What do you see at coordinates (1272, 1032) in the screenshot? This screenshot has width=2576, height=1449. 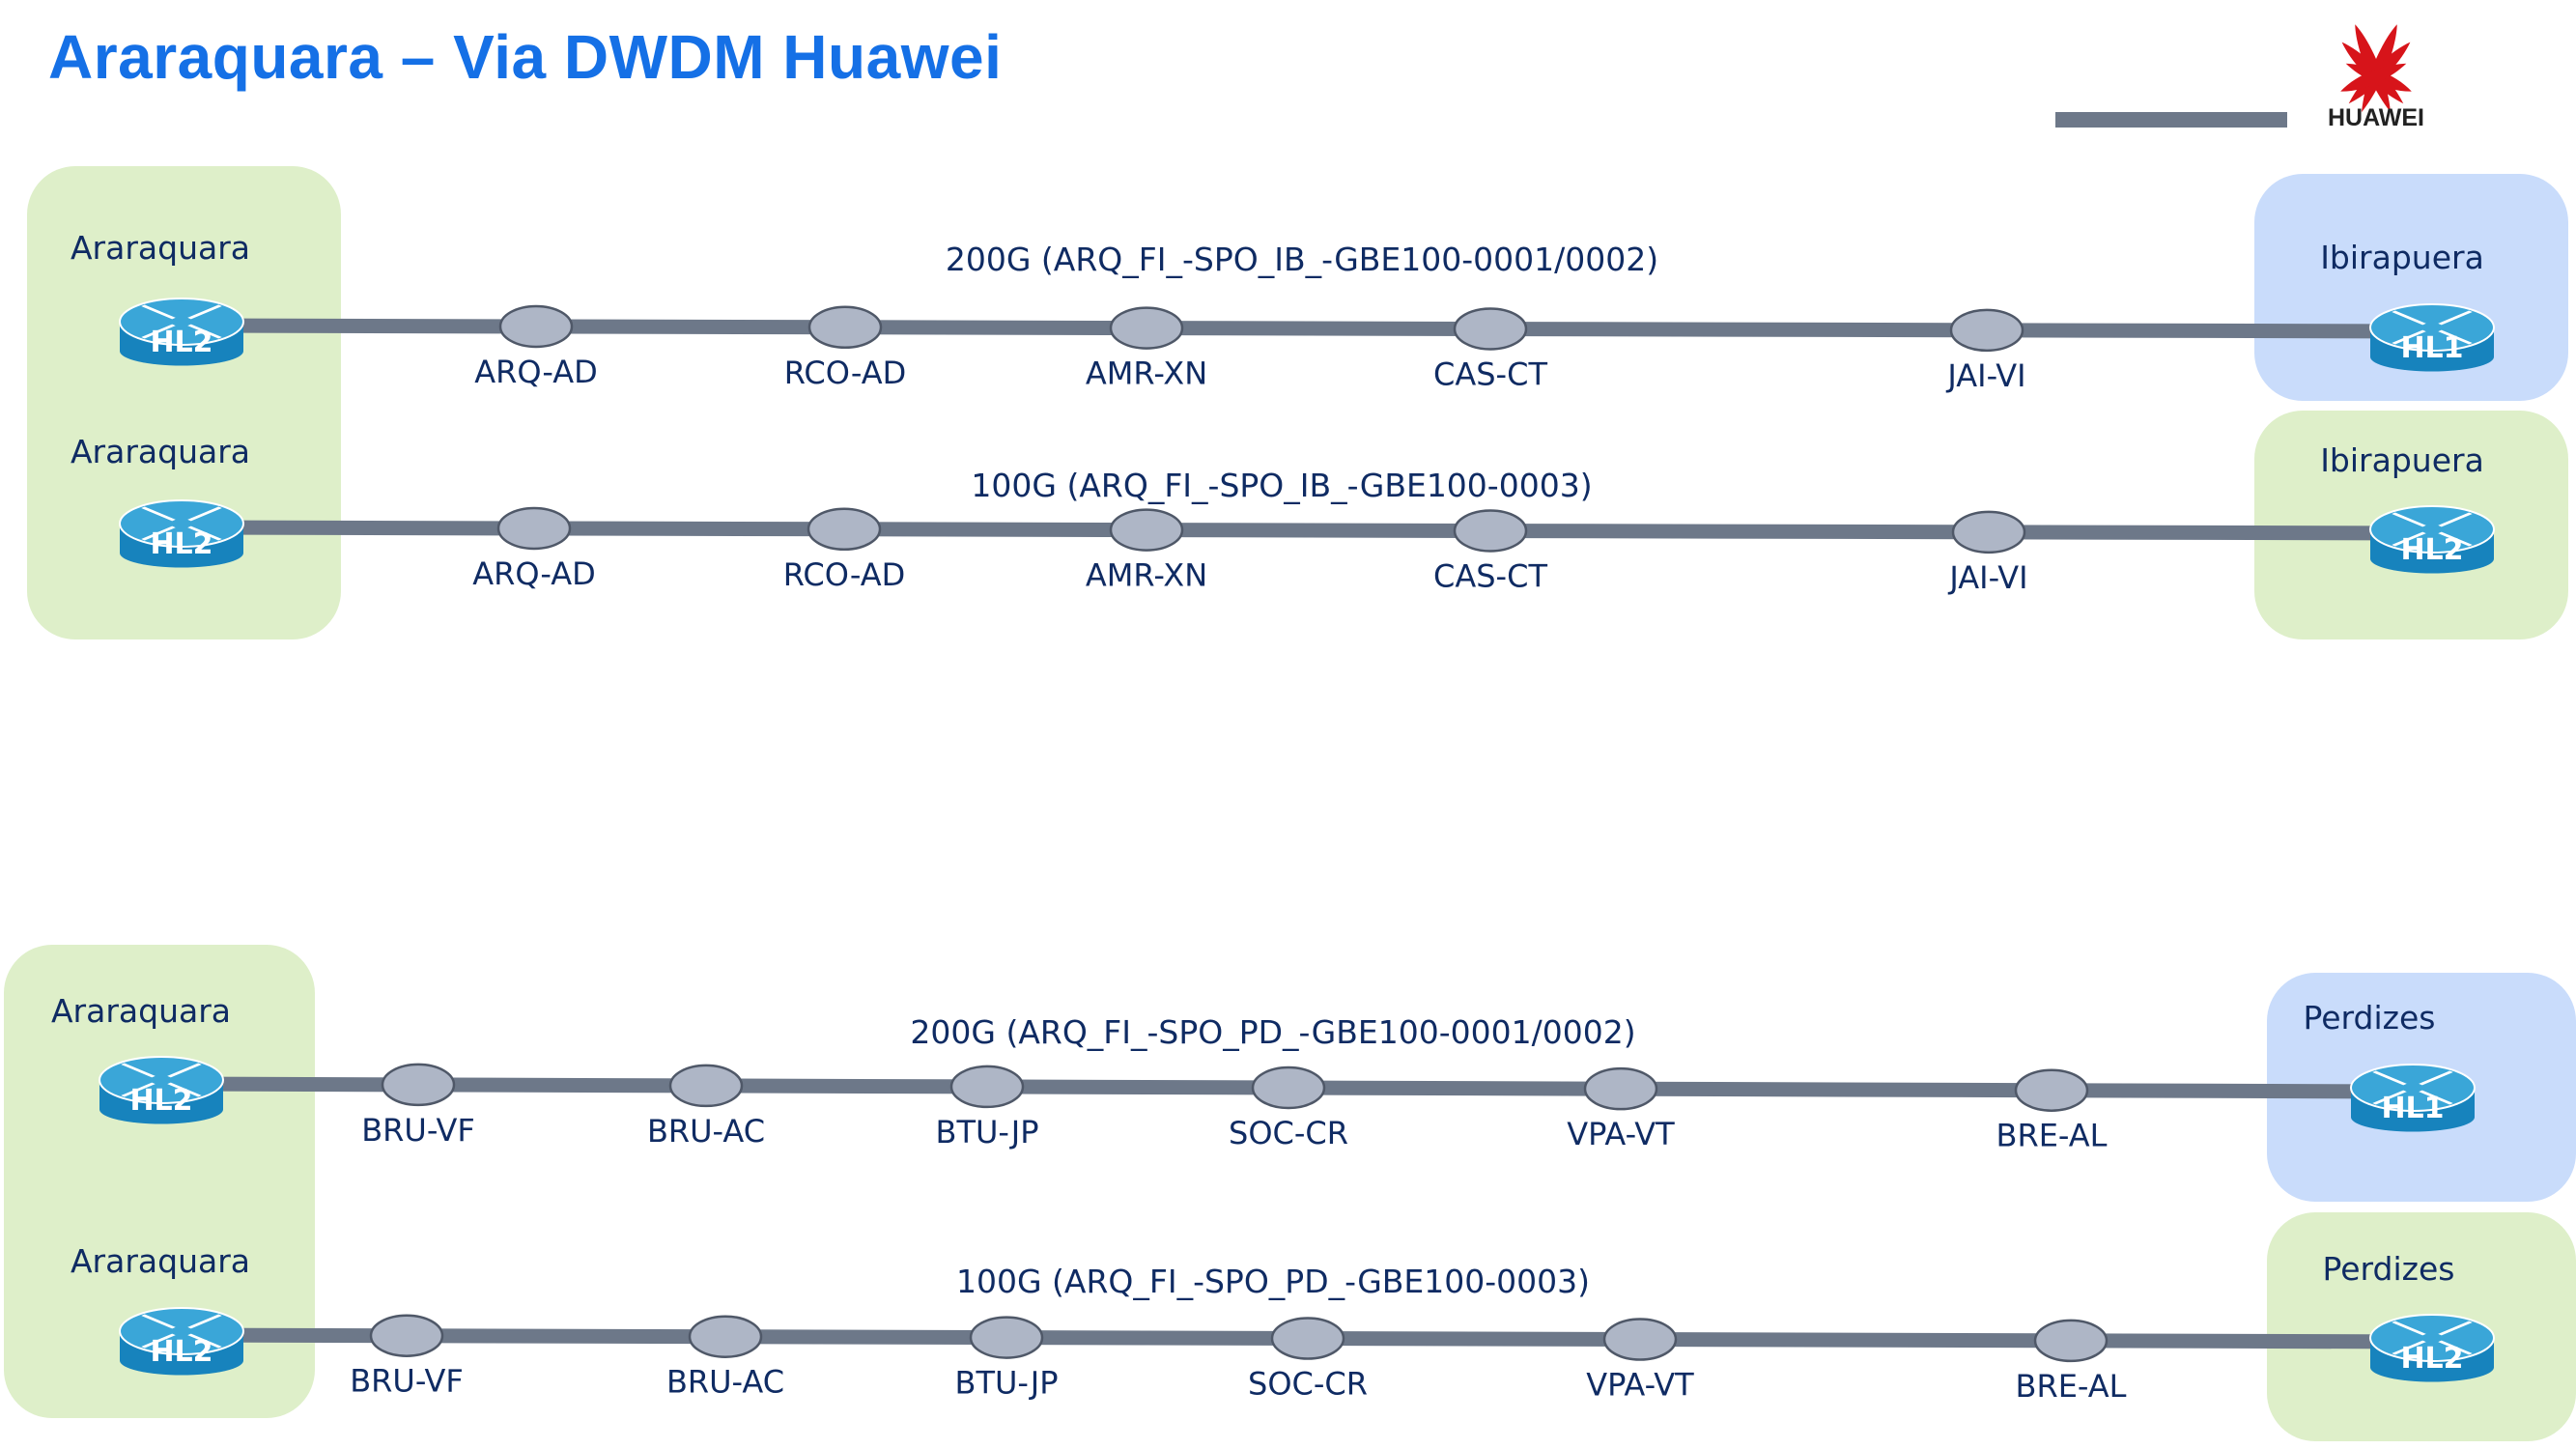 I see `link-label: 200G (ARQ_FI_-SPO_PD_-GBE100-0001/0002)` at bounding box center [1272, 1032].